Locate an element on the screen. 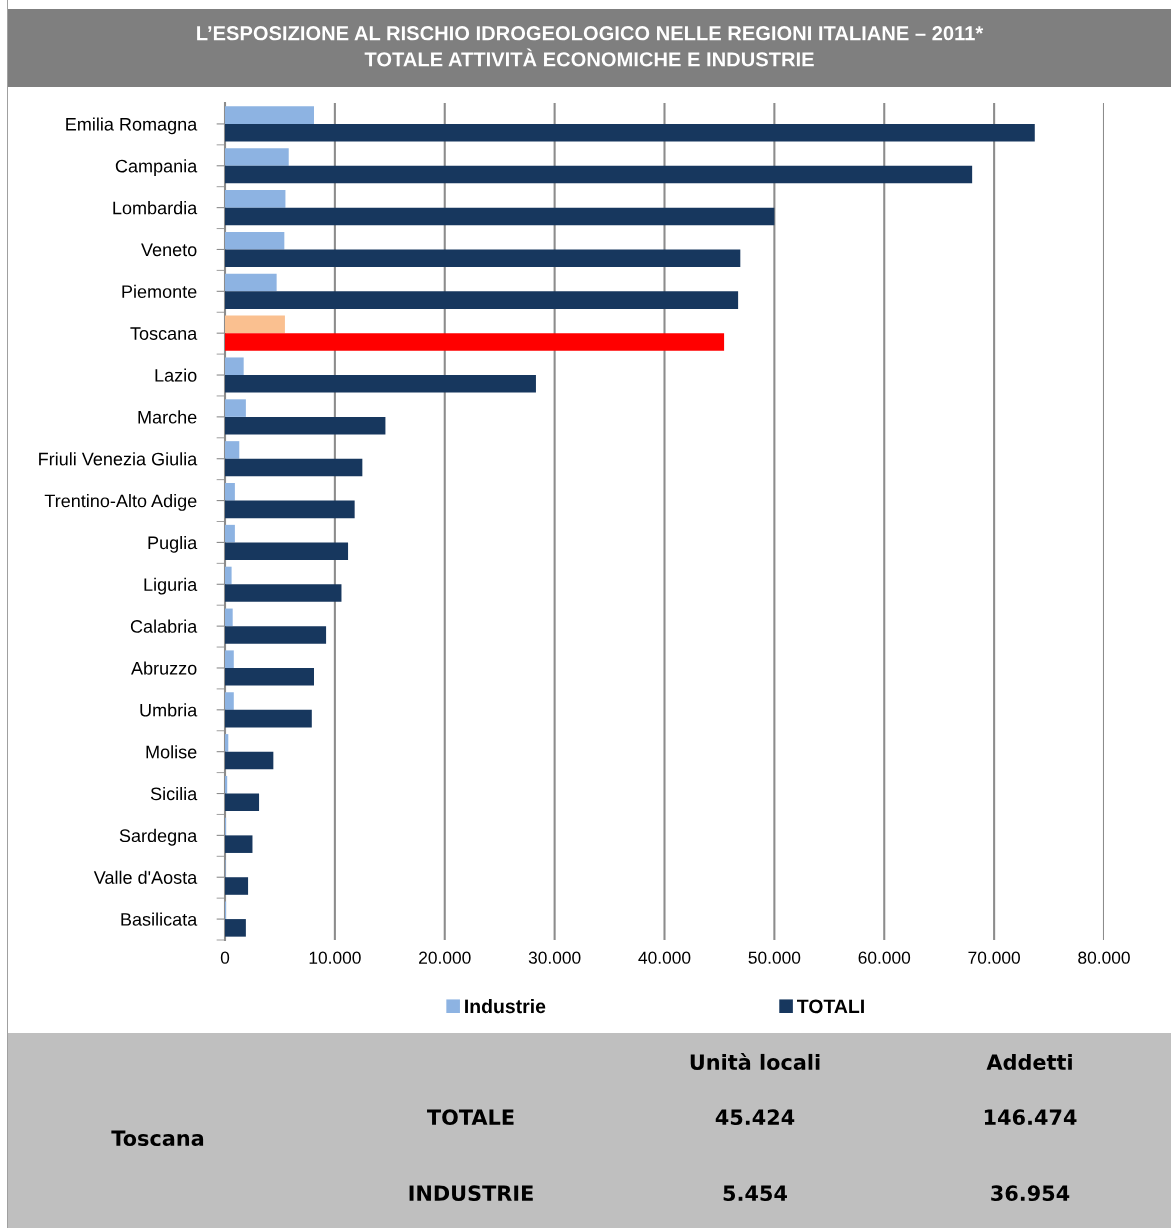  y-tick-label: Calabria is located at coordinates (164, 626).